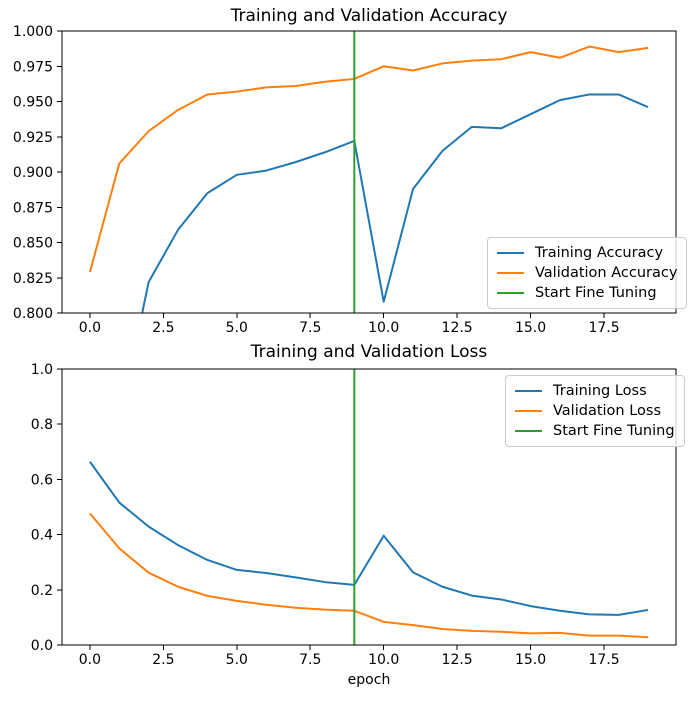 The image size is (689, 701). I want to click on legend-label: Training Loss, so click(600, 391).